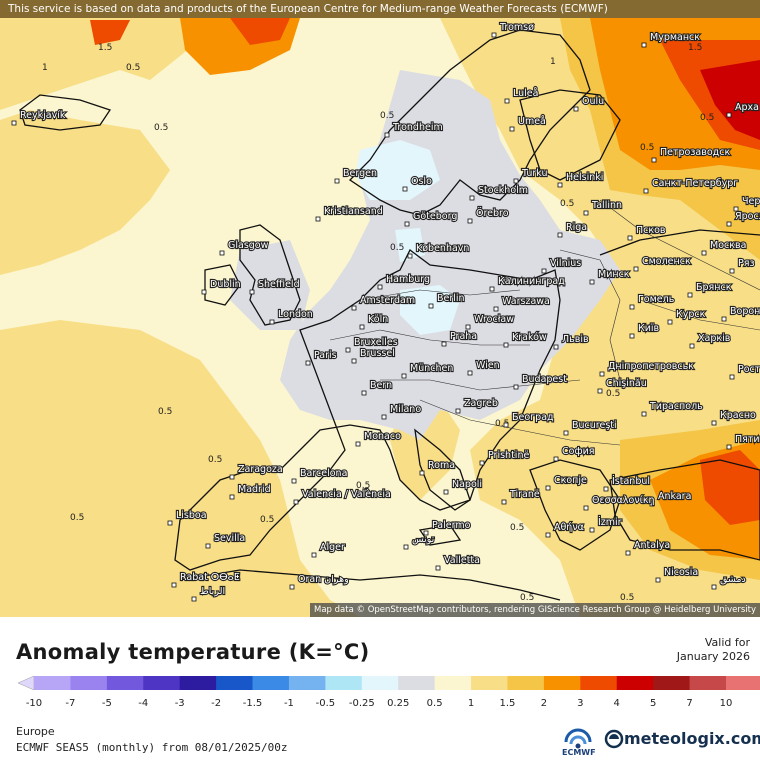  Describe the element at coordinates (372, 344) in the screenshot. I see `city-marker: Bruxelles` at that location.